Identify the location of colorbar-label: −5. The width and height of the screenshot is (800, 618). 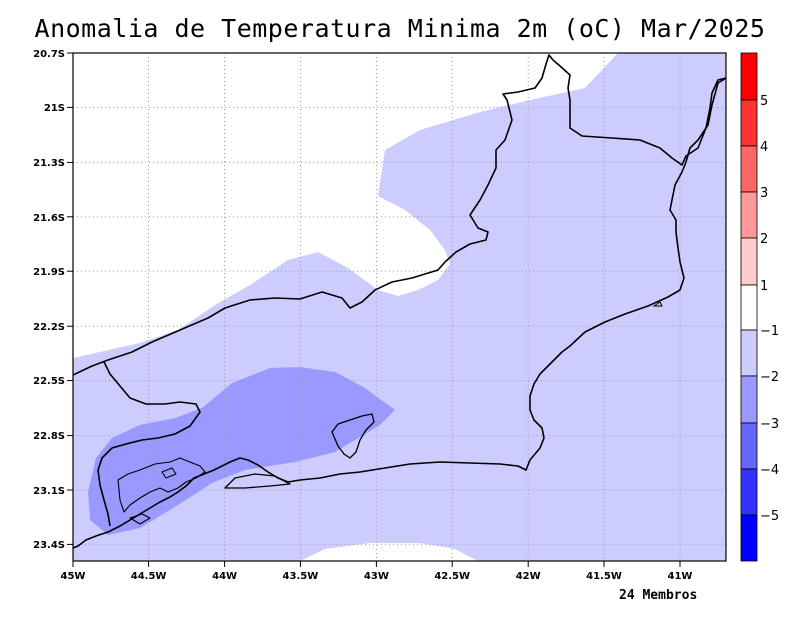
(769, 516).